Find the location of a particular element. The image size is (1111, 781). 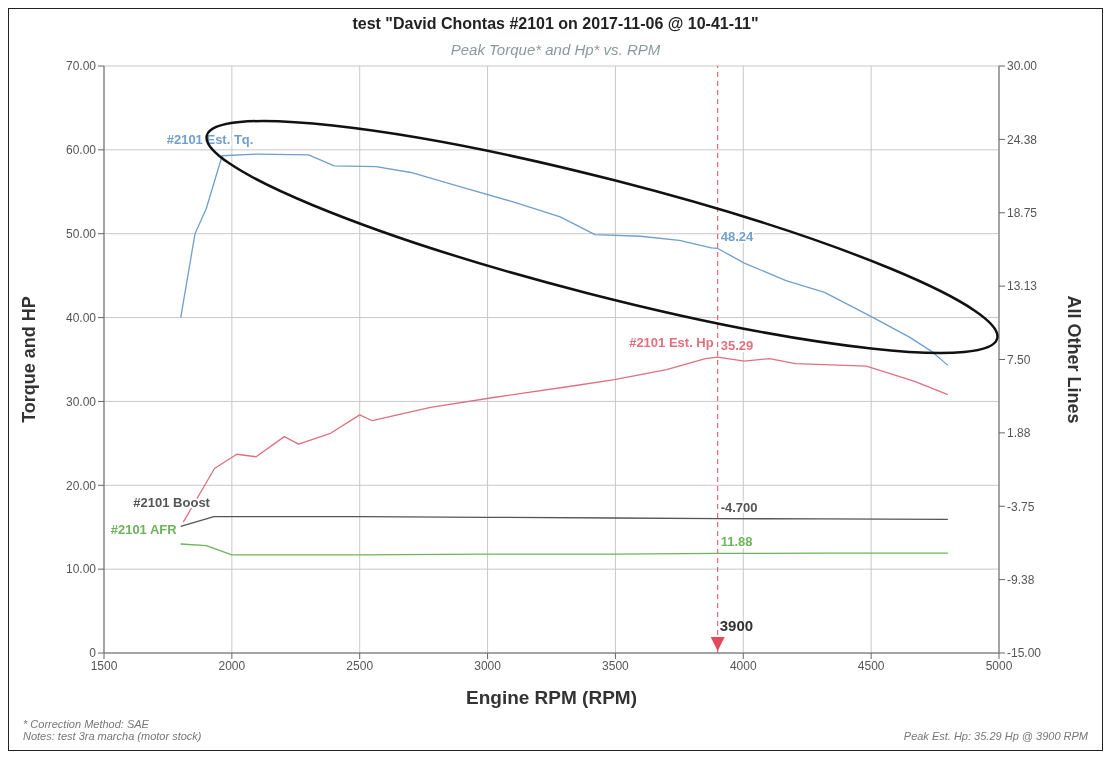

y-tick-label: 60.00 is located at coordinates (81, 150).